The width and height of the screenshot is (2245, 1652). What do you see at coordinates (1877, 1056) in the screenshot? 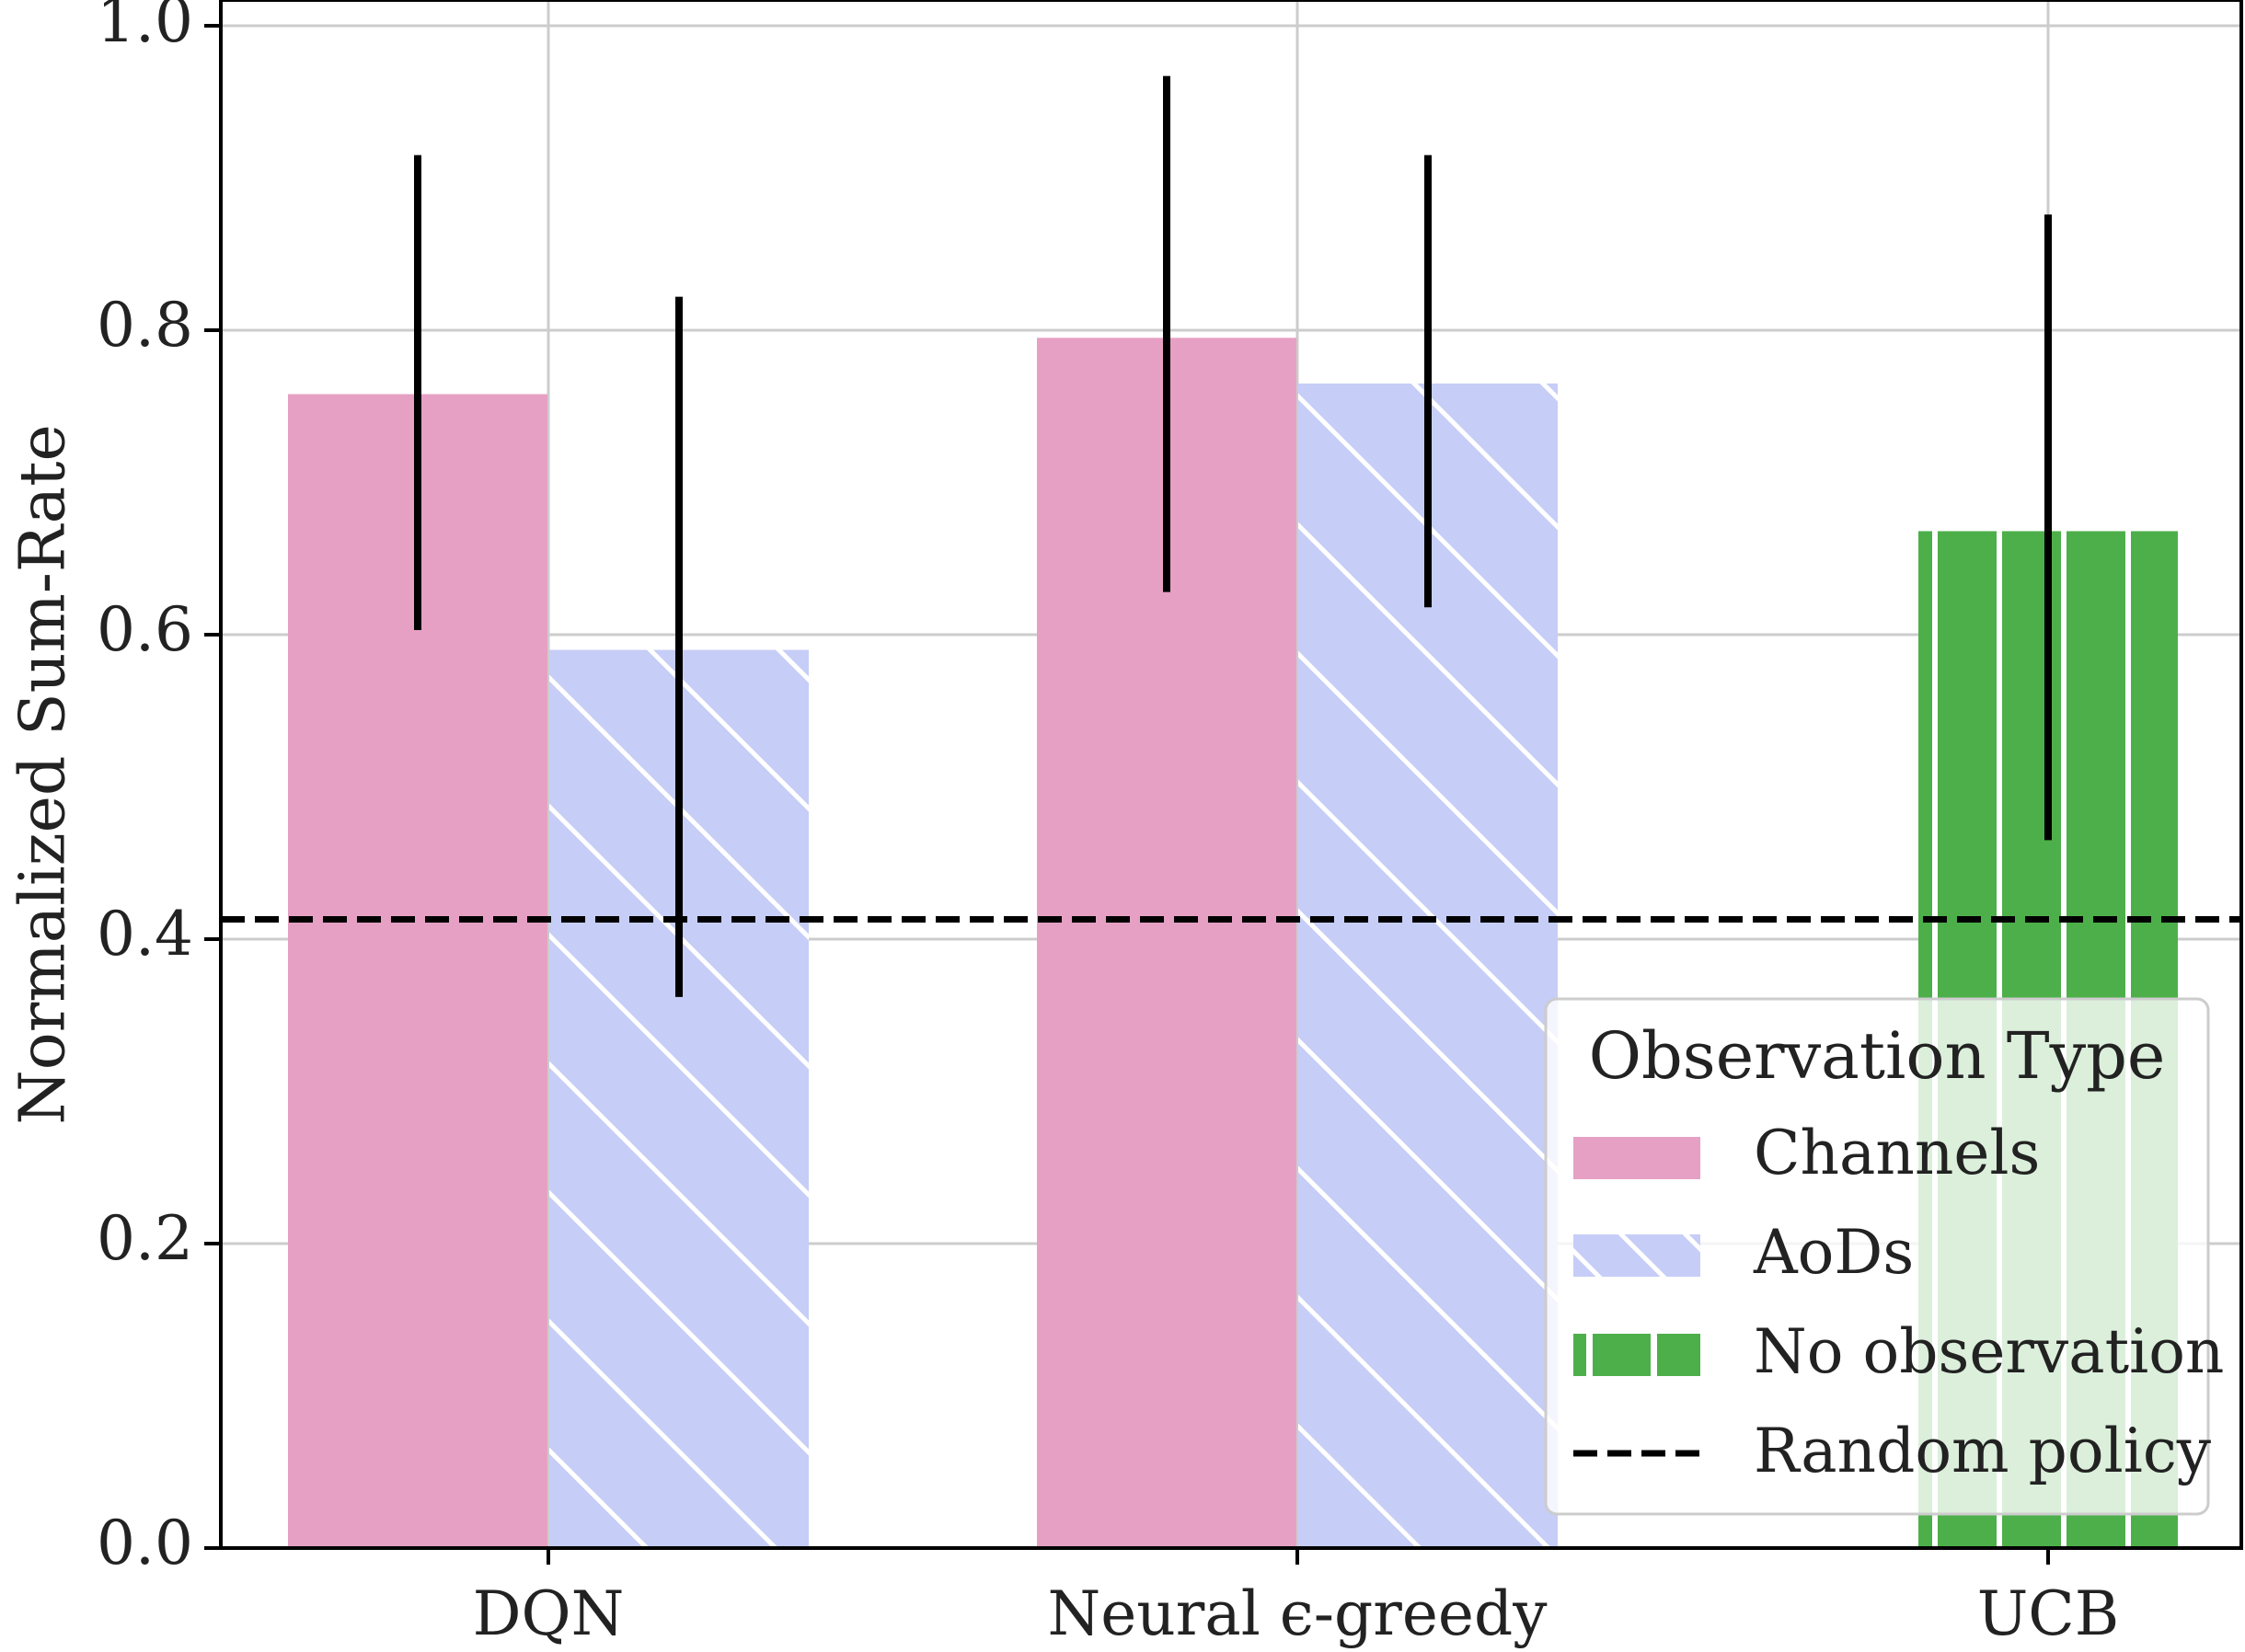
I see `legend-title: Observation Type` at bounding box center [1877, 1056].